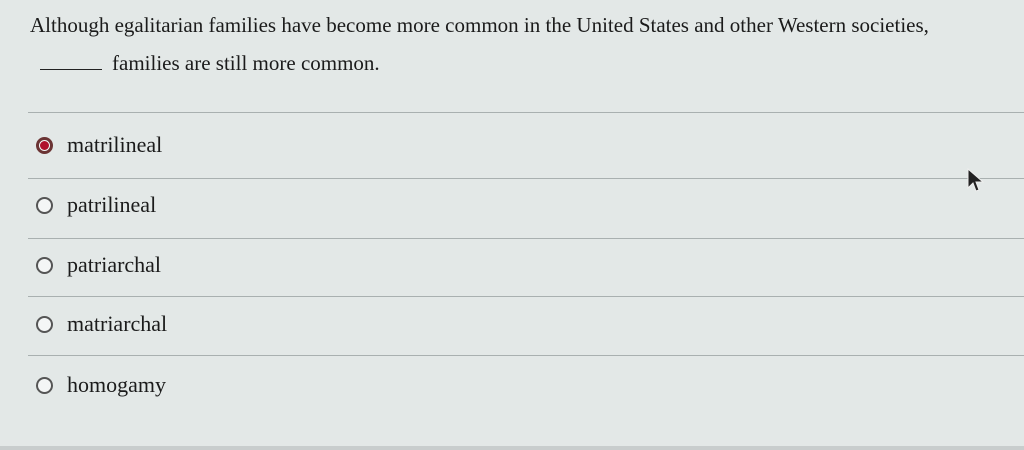 Image resolution: width=1024 pixels, height=450 pixels. What do you see at coordinates (114, 264) in the screenshot?
I see `option-label: patriarchal` at bounding box center [114, 264].